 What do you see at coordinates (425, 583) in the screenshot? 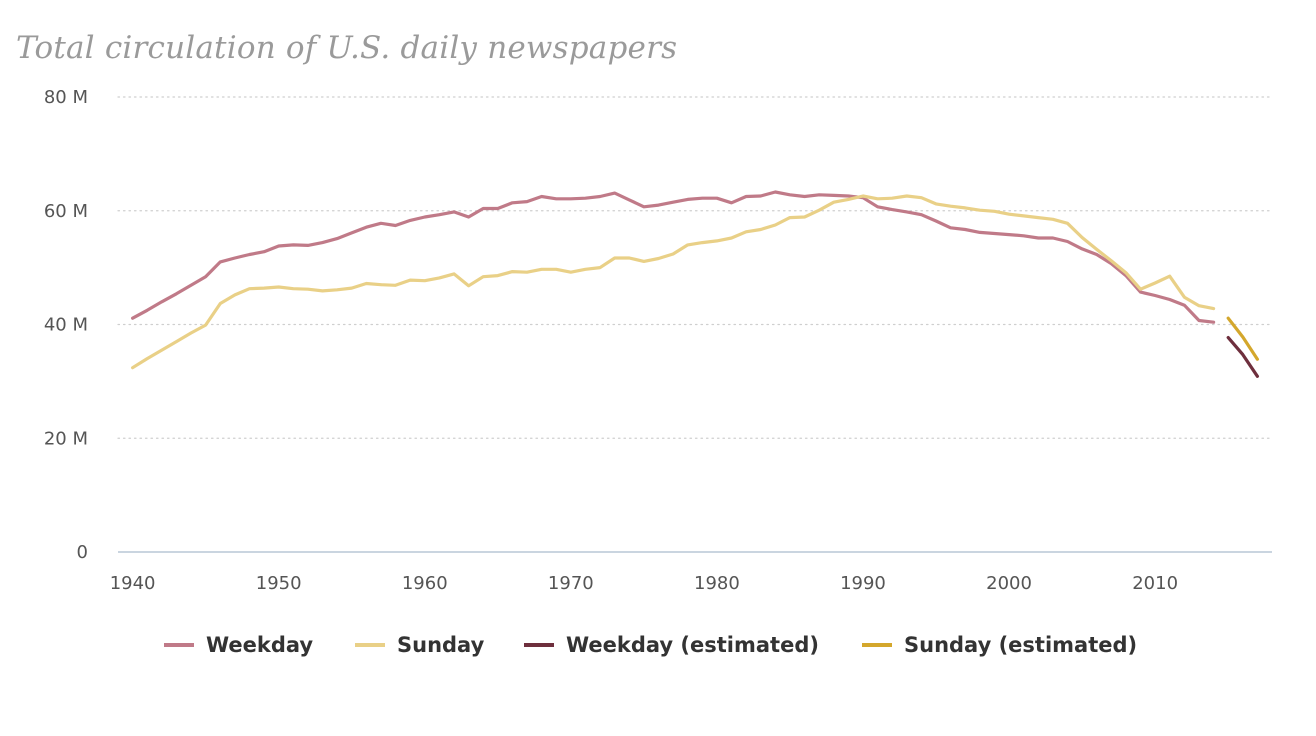
I see `x-tick-label: 1960` at bounding box center [425, 583].